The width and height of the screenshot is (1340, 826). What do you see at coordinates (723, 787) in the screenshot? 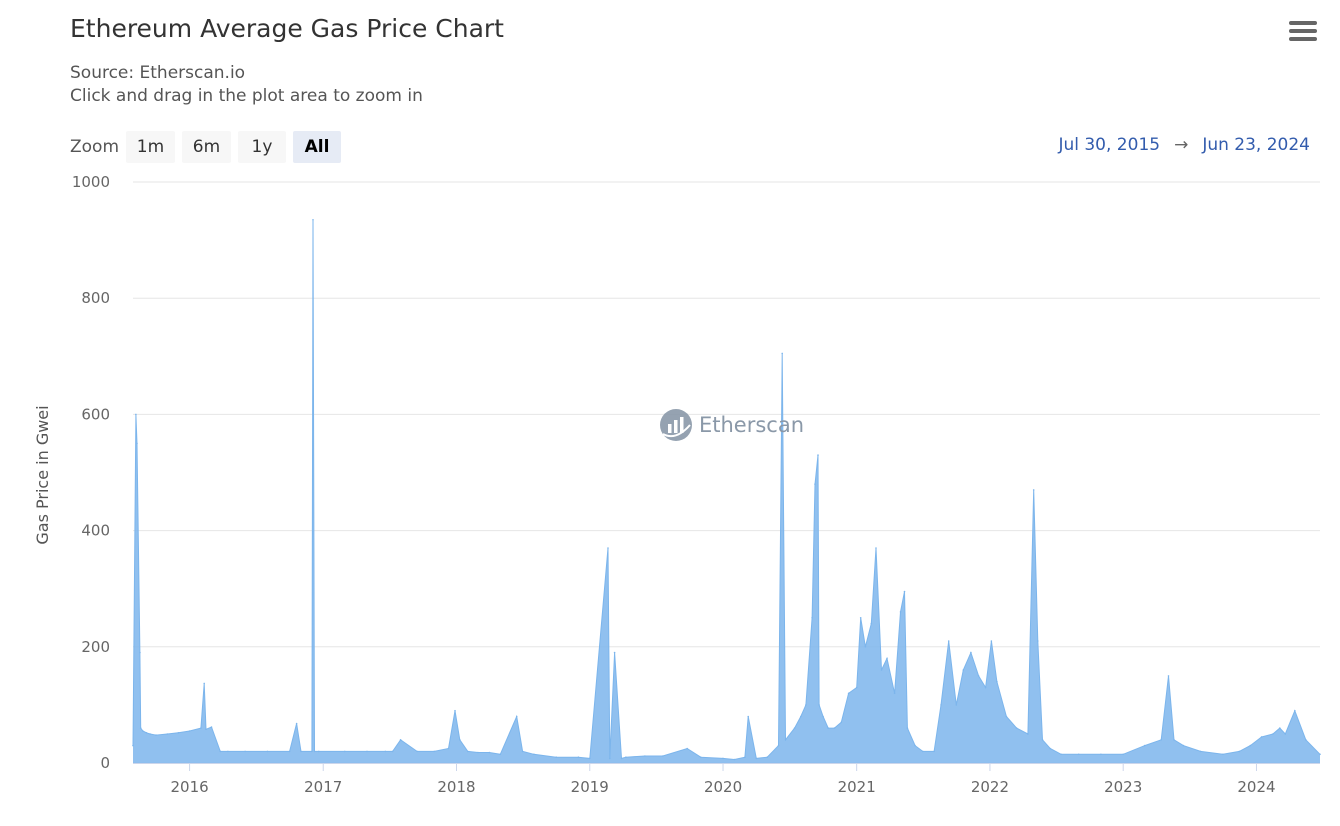
I see `x-tick-label: 2020` at bounding box center [723, 787].